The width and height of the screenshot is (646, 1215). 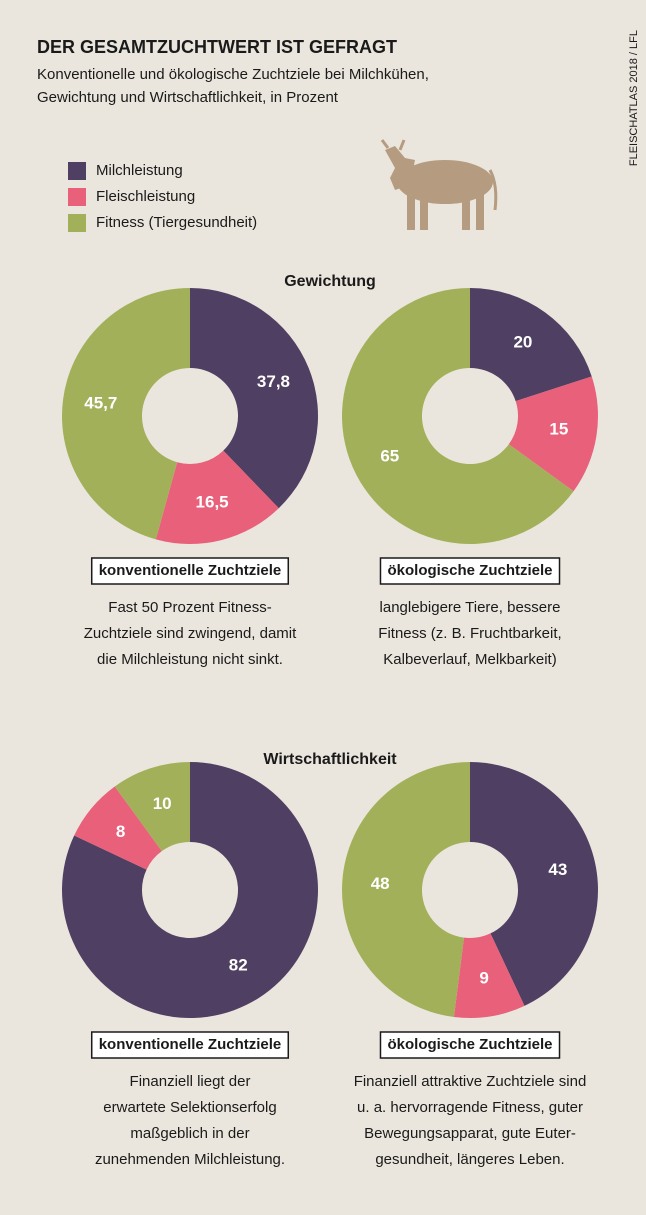 I want to click on chart-note: Finanziell attraktive Zuchtziele sind, so click(x=470, y=1081).